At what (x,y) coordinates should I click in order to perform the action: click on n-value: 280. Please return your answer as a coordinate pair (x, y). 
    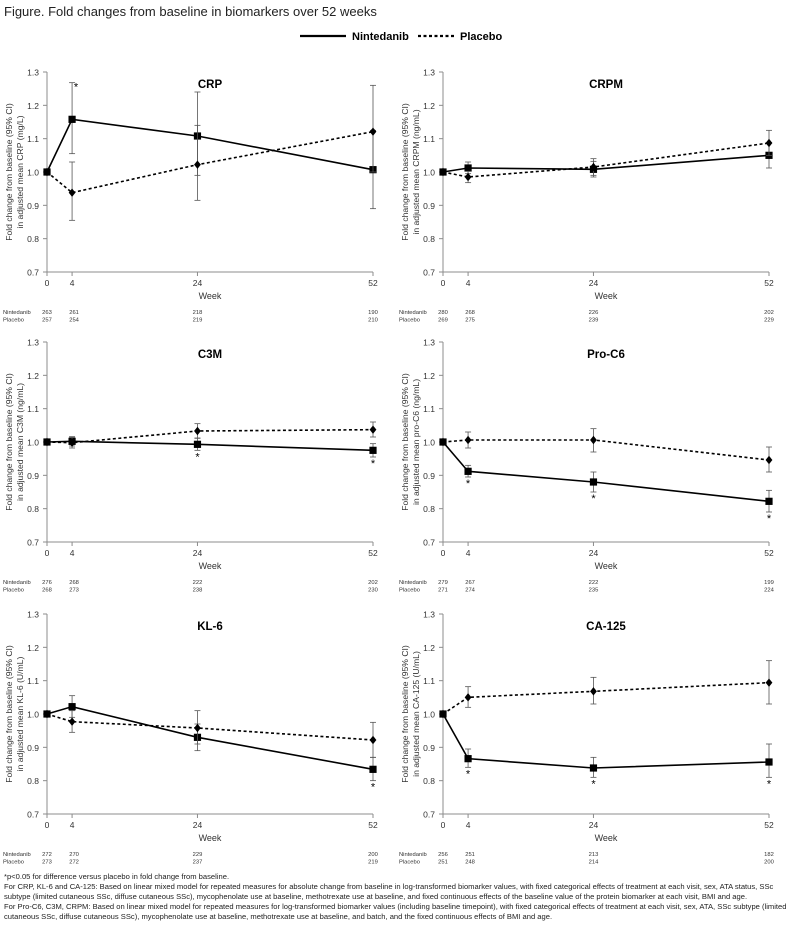
    Looking at the image, I should click on (443, 313).